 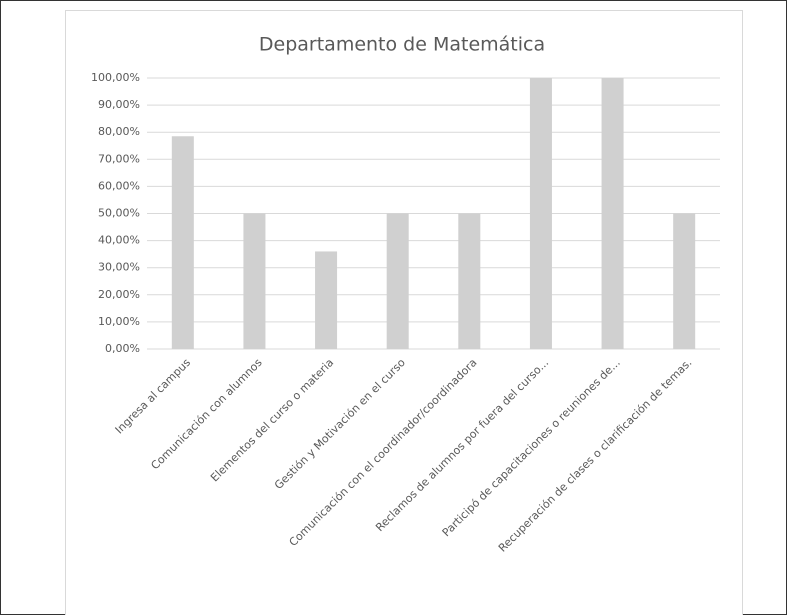 What do you see at coordinates (119, 267) in the screenshot?
I see `y-tick-label: 30,00%` at bounding box center [119, 267].